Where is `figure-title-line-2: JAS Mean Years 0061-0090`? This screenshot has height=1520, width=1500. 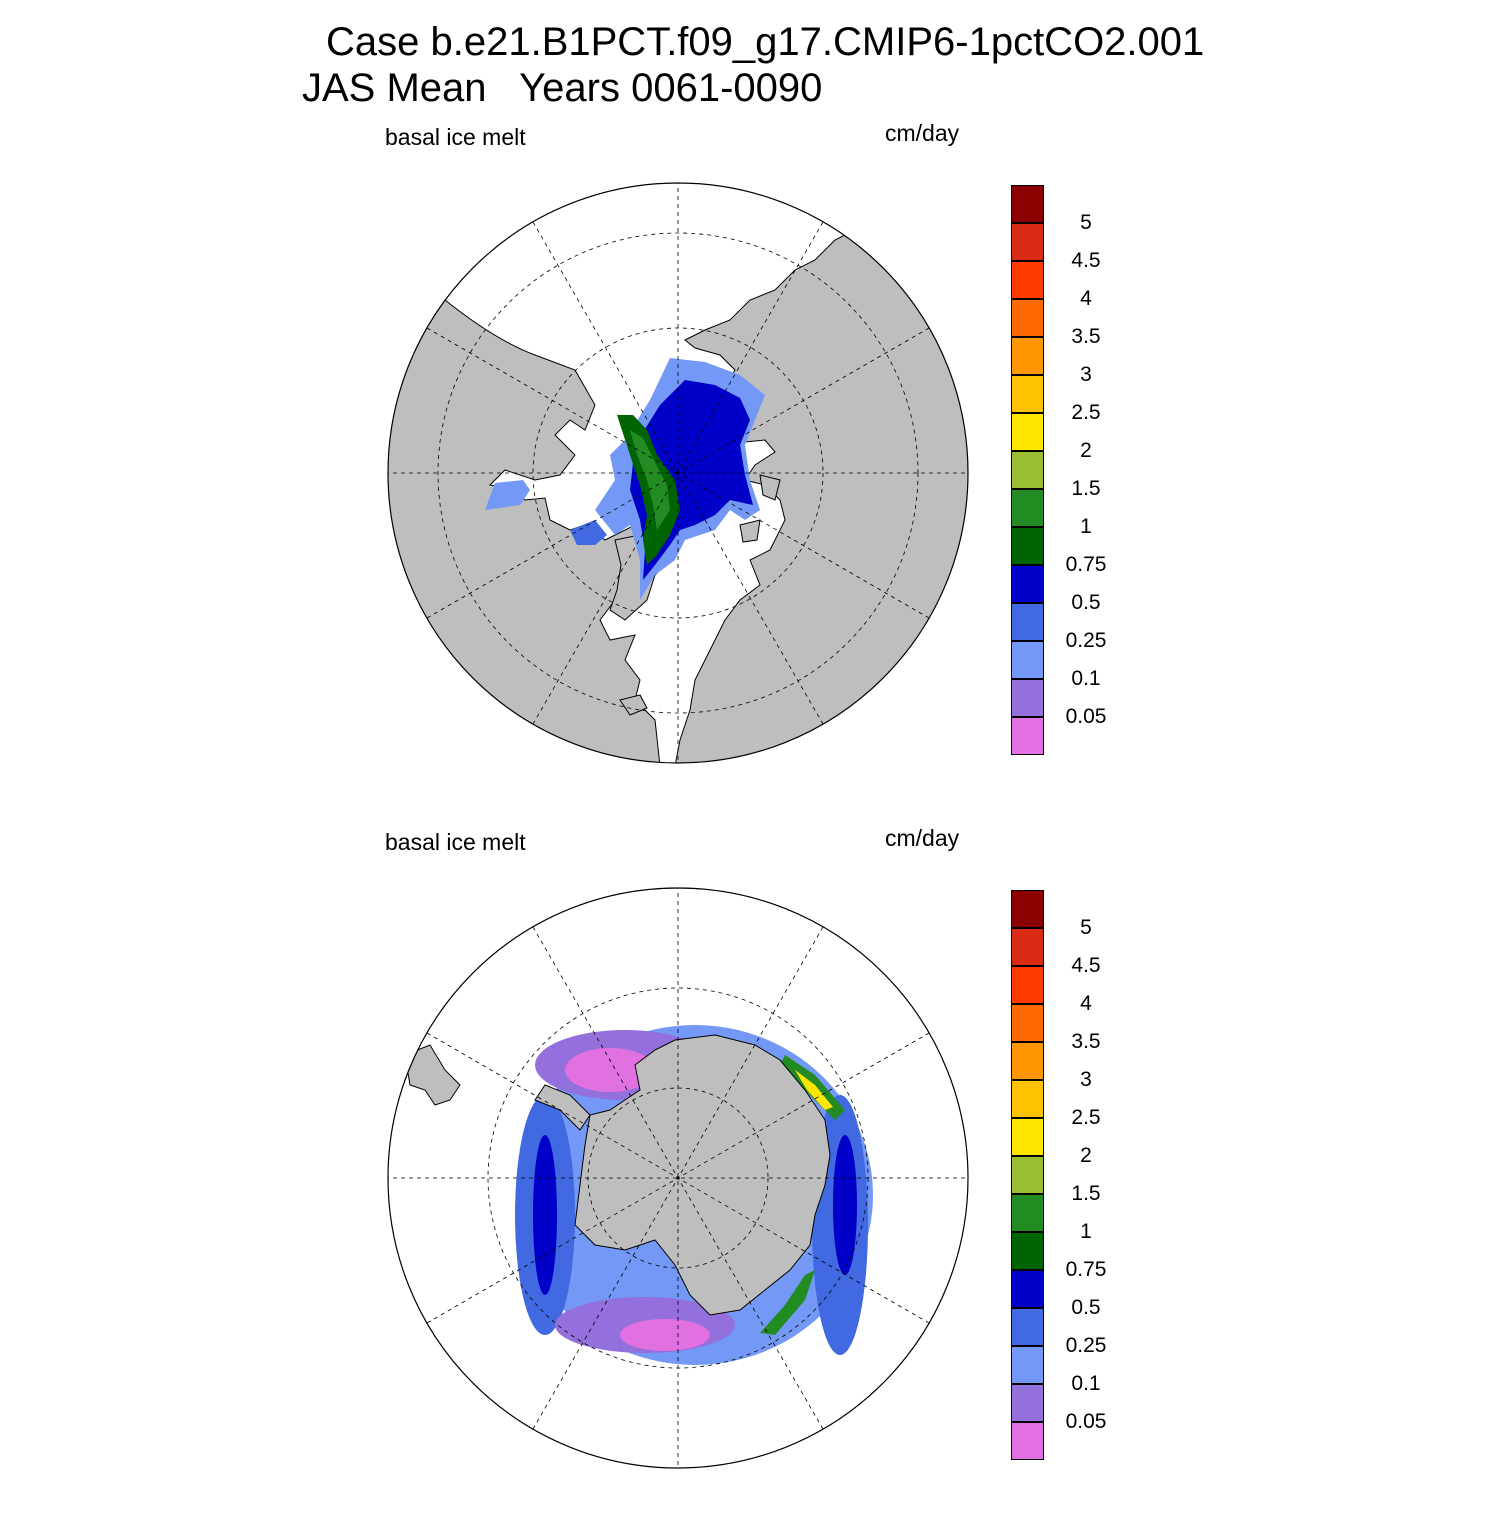 figure-title-line-2: JAS Mean Years 0061-0090 is located at coordinates (562, 88).